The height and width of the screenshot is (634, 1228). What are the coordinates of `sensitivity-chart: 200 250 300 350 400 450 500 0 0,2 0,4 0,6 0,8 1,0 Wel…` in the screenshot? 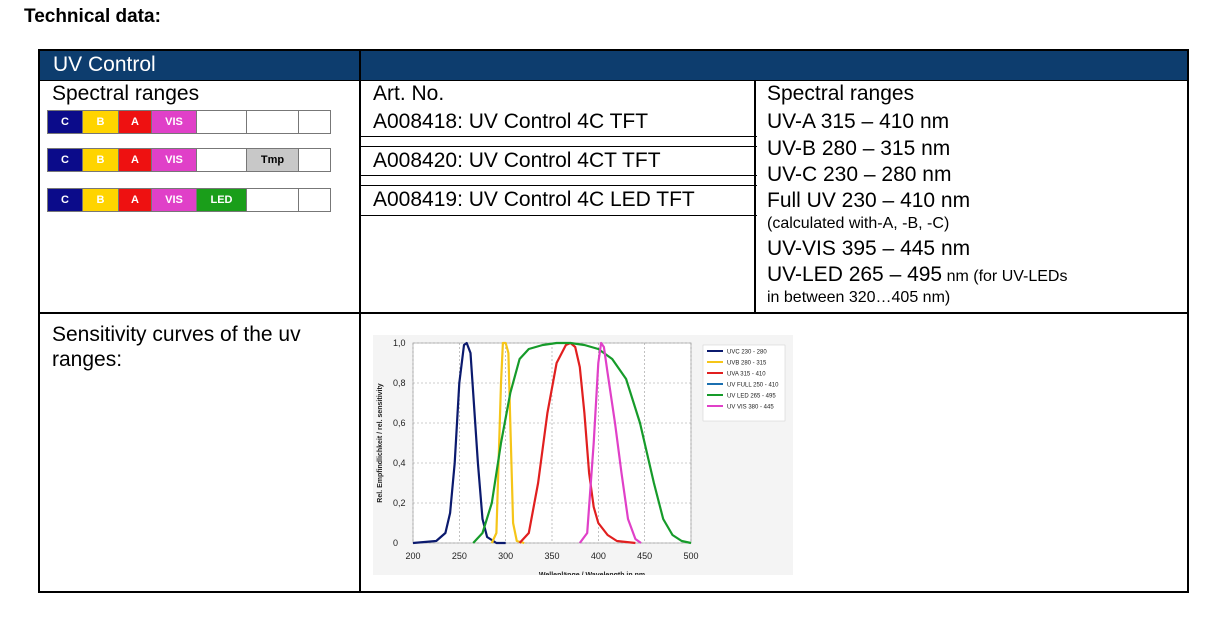 It's located at (583, 457).